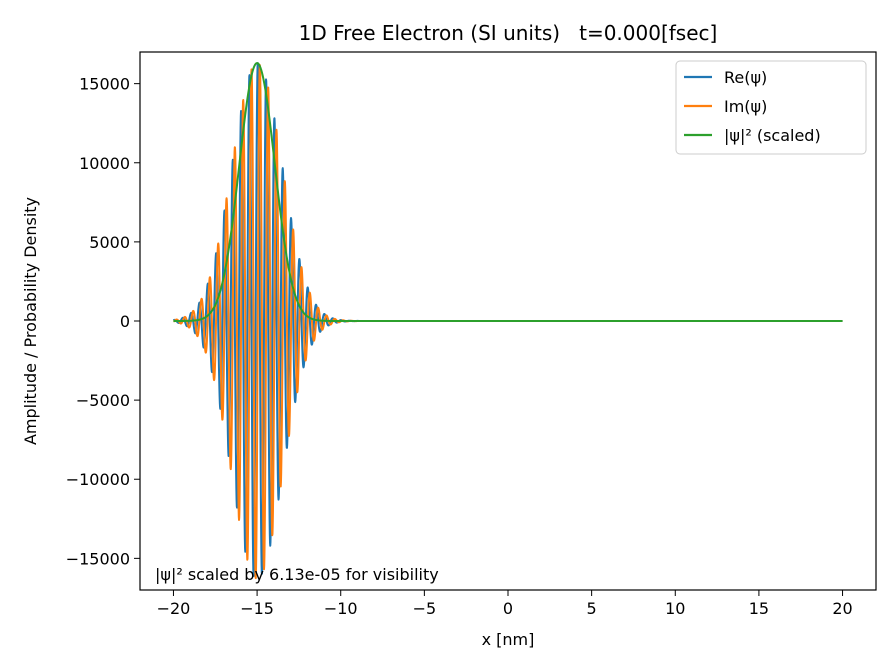  Describe the element at coordinates (104, 163) in the screenshot. I see `y-tick-label: 10000` at that location.